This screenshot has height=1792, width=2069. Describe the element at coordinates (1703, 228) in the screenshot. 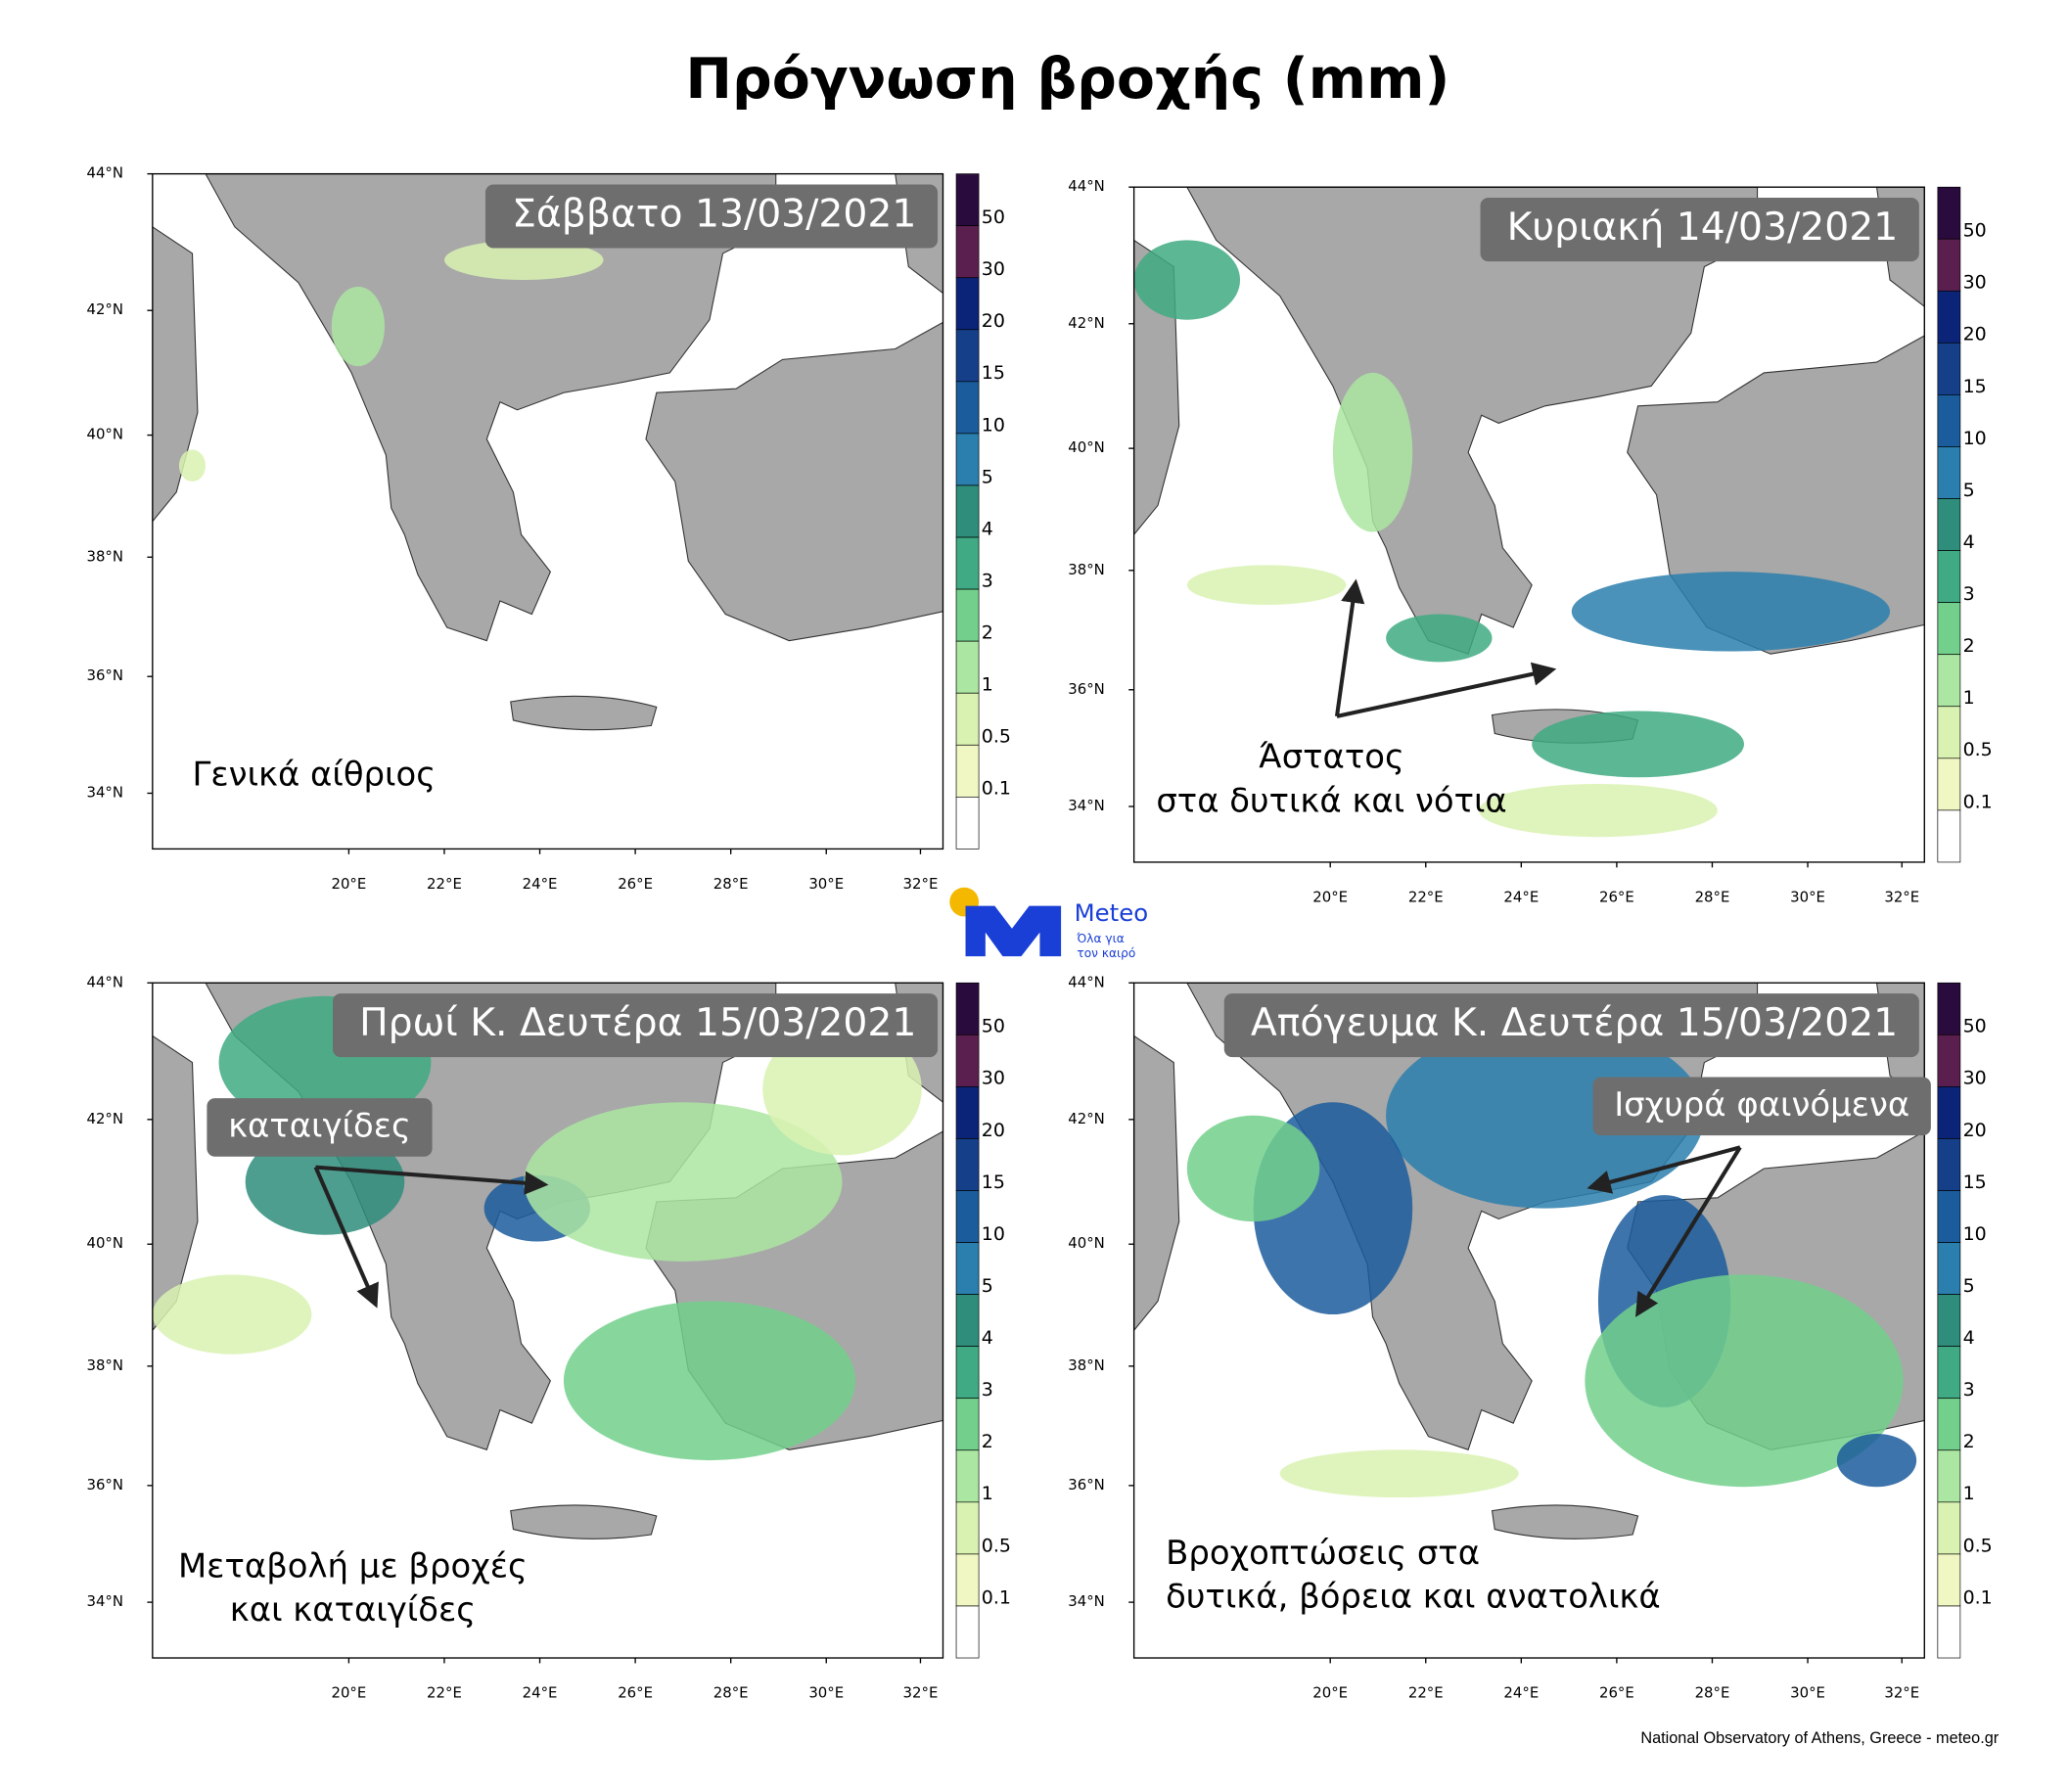

I see `date-label: Κυριακή 14/03/2021` at that location.